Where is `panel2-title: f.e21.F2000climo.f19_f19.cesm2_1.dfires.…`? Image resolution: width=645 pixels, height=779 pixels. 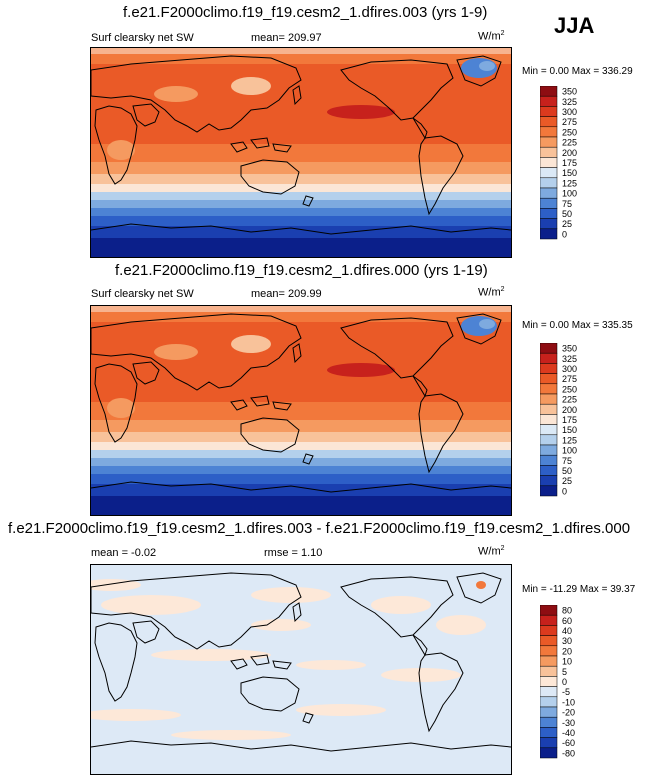 panel2-title: f.e21.F2000climo.f19_f19.cesm2_1.dfires.… is located at coordinates (301, 270).